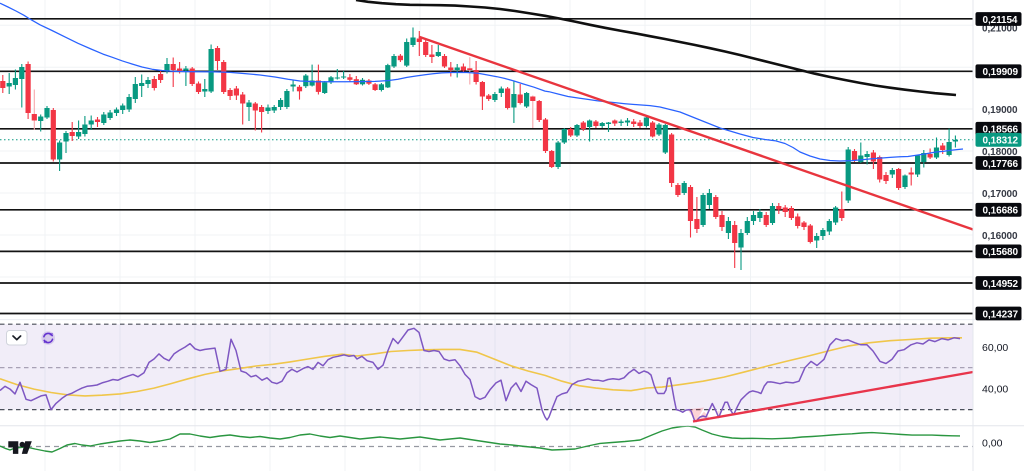 The image size is (1024, 476). Describe the element at coordinates (992, 443) in the screenshot. I see `svg-text: 0,00` at that location.